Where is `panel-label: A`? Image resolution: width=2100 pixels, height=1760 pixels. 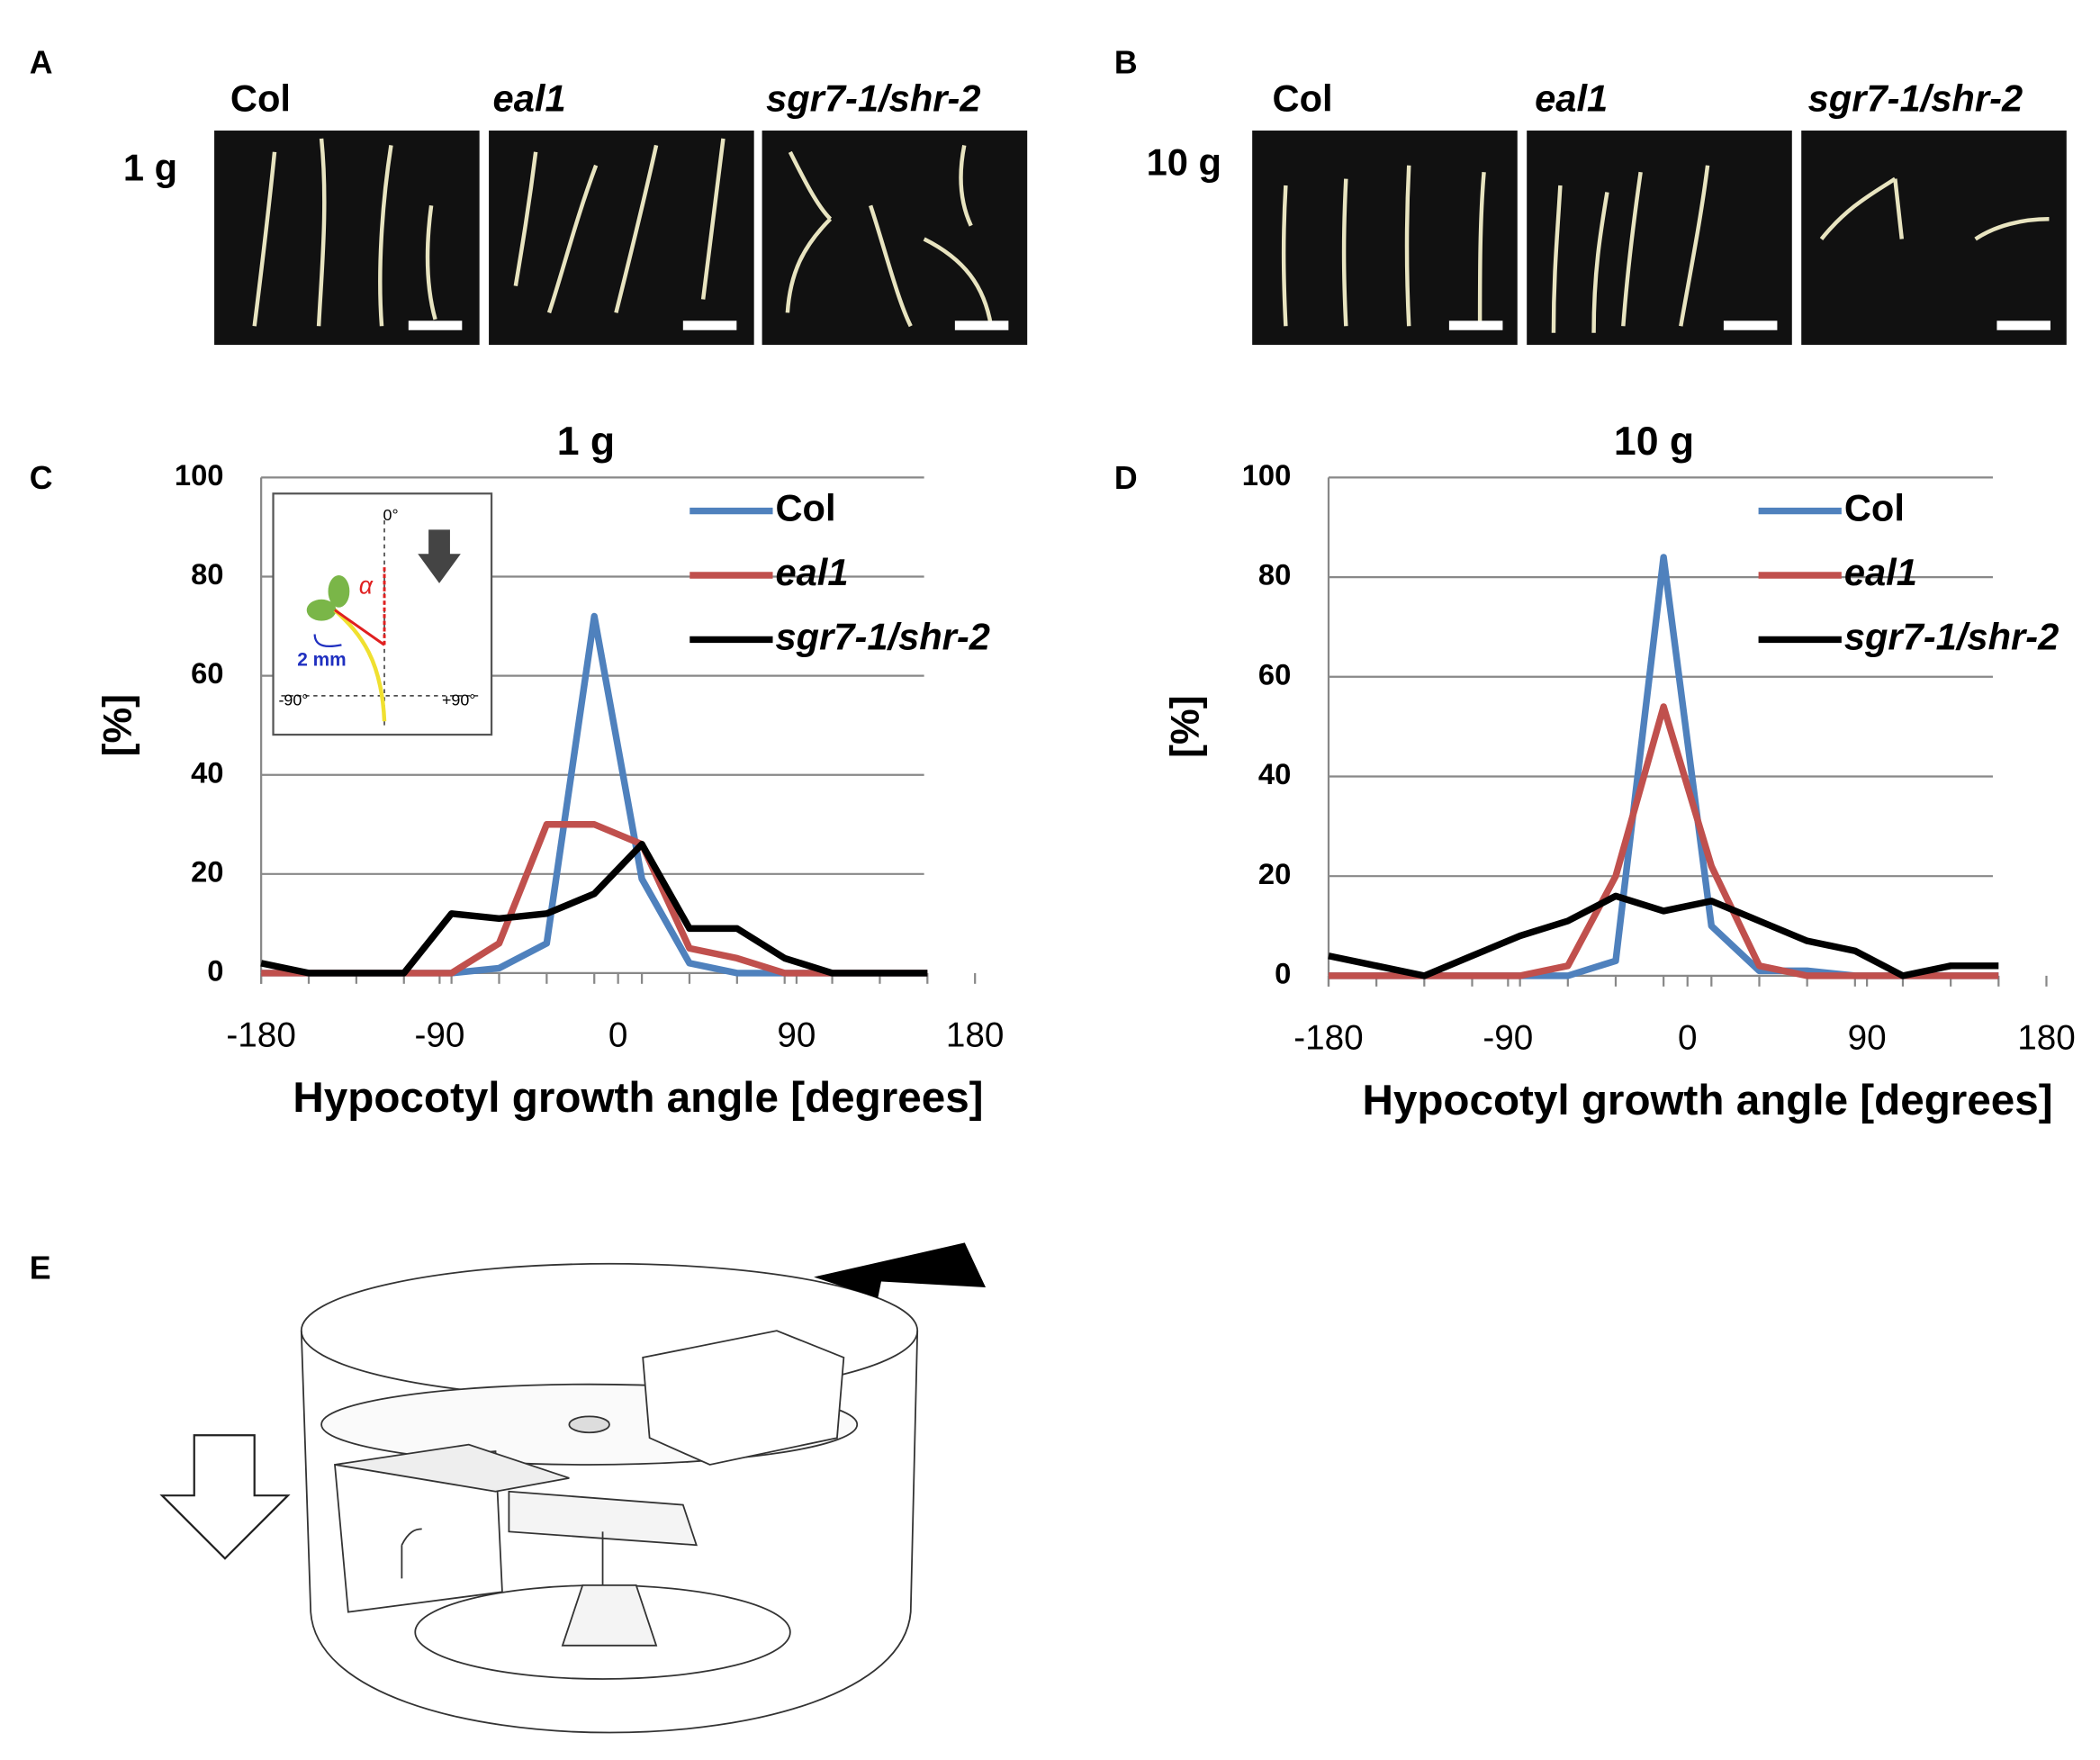 panel-label: A is located at coordinates (41, 63).